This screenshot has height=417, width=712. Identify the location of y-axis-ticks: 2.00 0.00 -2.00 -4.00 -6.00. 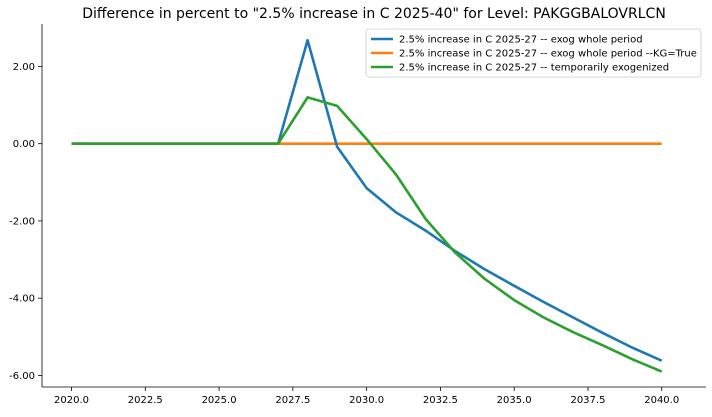
(25, 222).